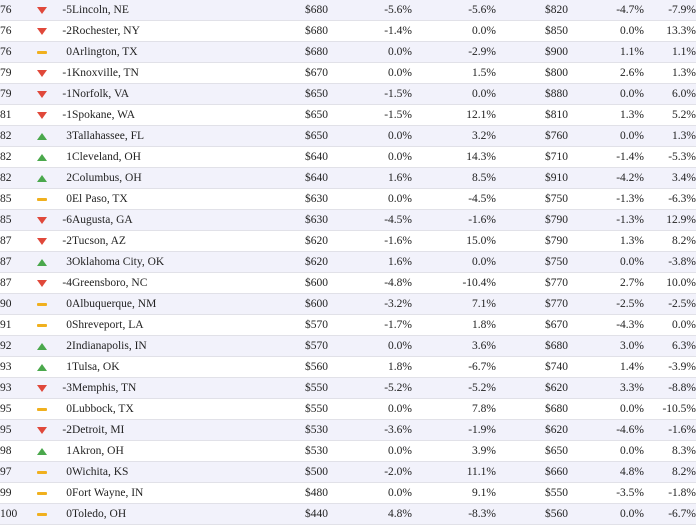 The width and height of the screenshot is (696, 525). What do you see at coordinates (532, 52) in the screenshot?
I see `rent-2br-cell: $900` at bounding box center [532, 52].